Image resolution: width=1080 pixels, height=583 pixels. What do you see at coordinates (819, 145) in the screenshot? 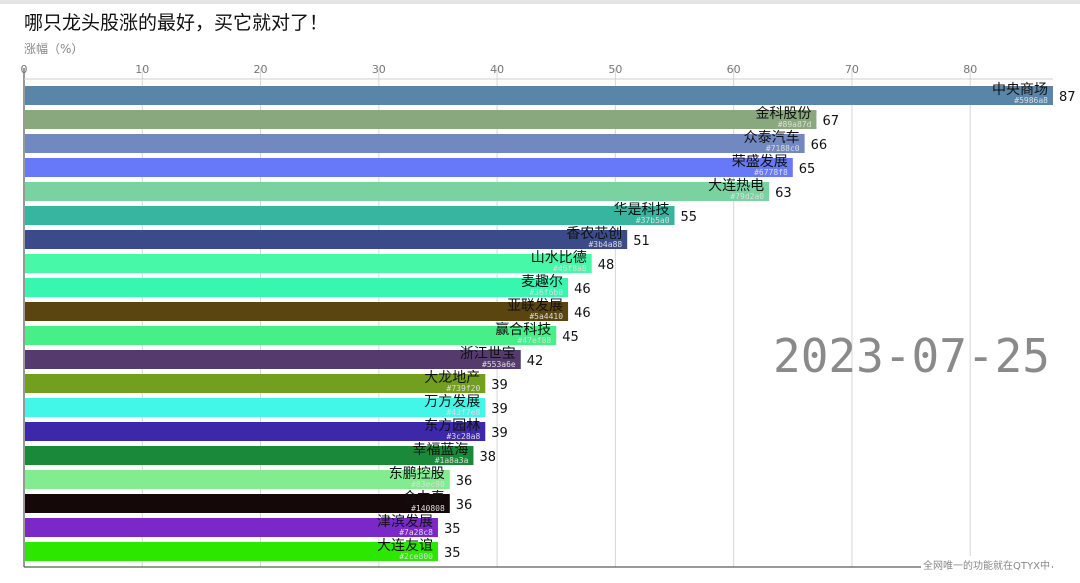
I see `bar-value-label: 66` at bounding box center [819, 145].